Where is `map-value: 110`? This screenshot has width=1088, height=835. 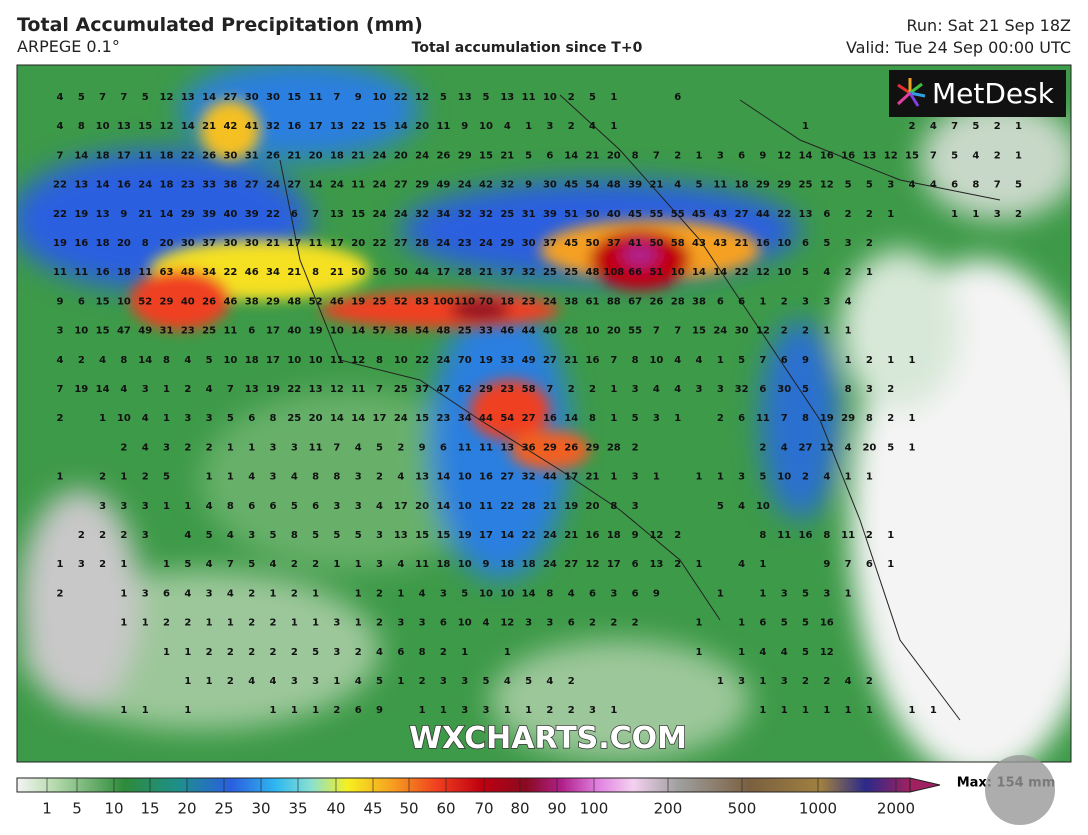
map-value: 110 is located at coordinates (464, 301).